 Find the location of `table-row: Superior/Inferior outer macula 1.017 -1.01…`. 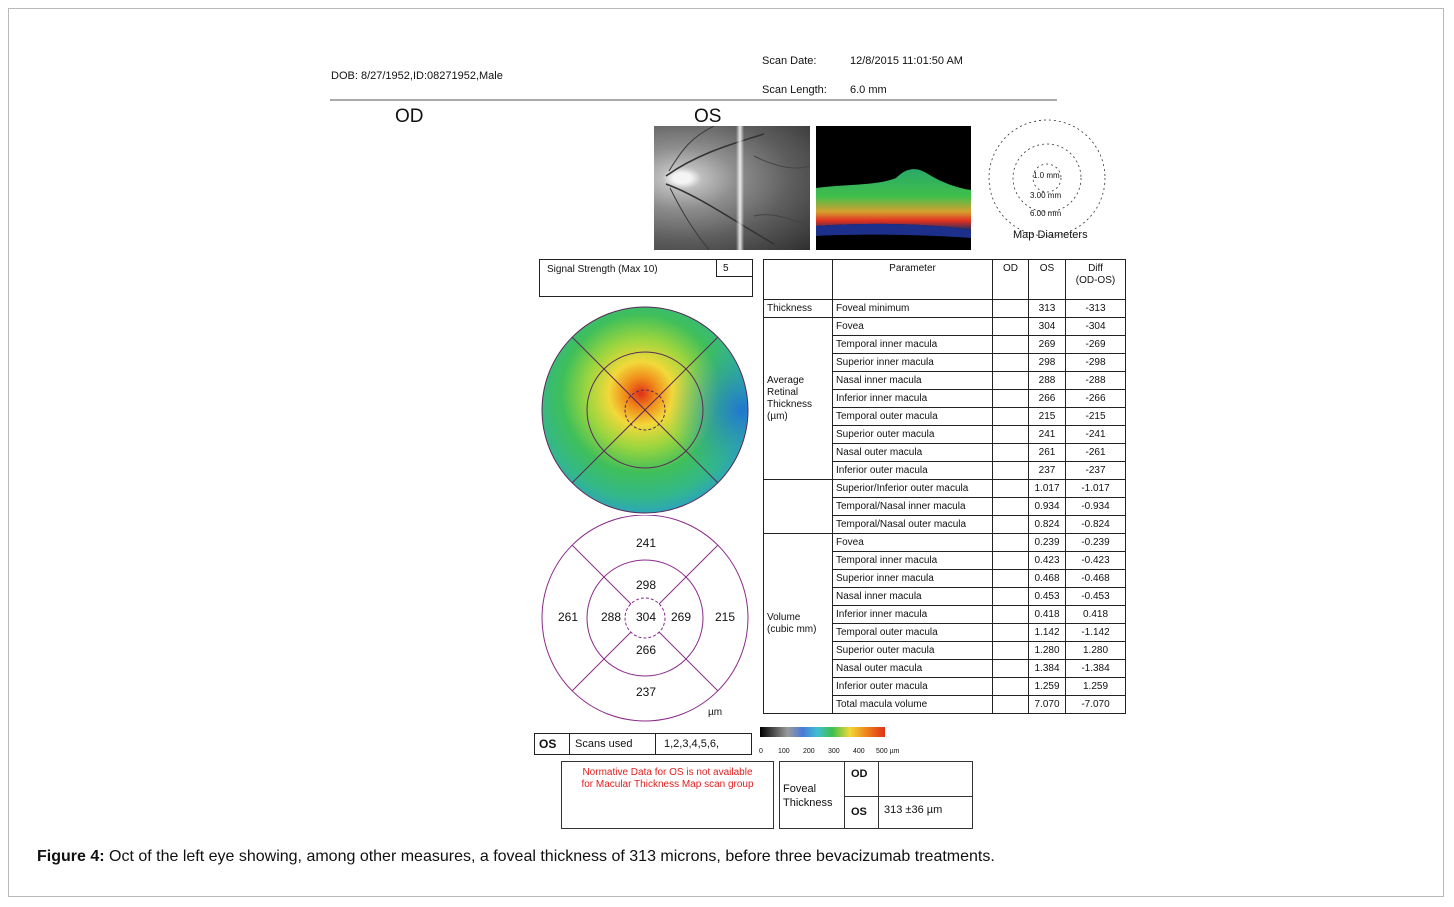

table-row: Superior/Inferior outer macula 1.017 -1.01… is located at coordinates (944, 506).